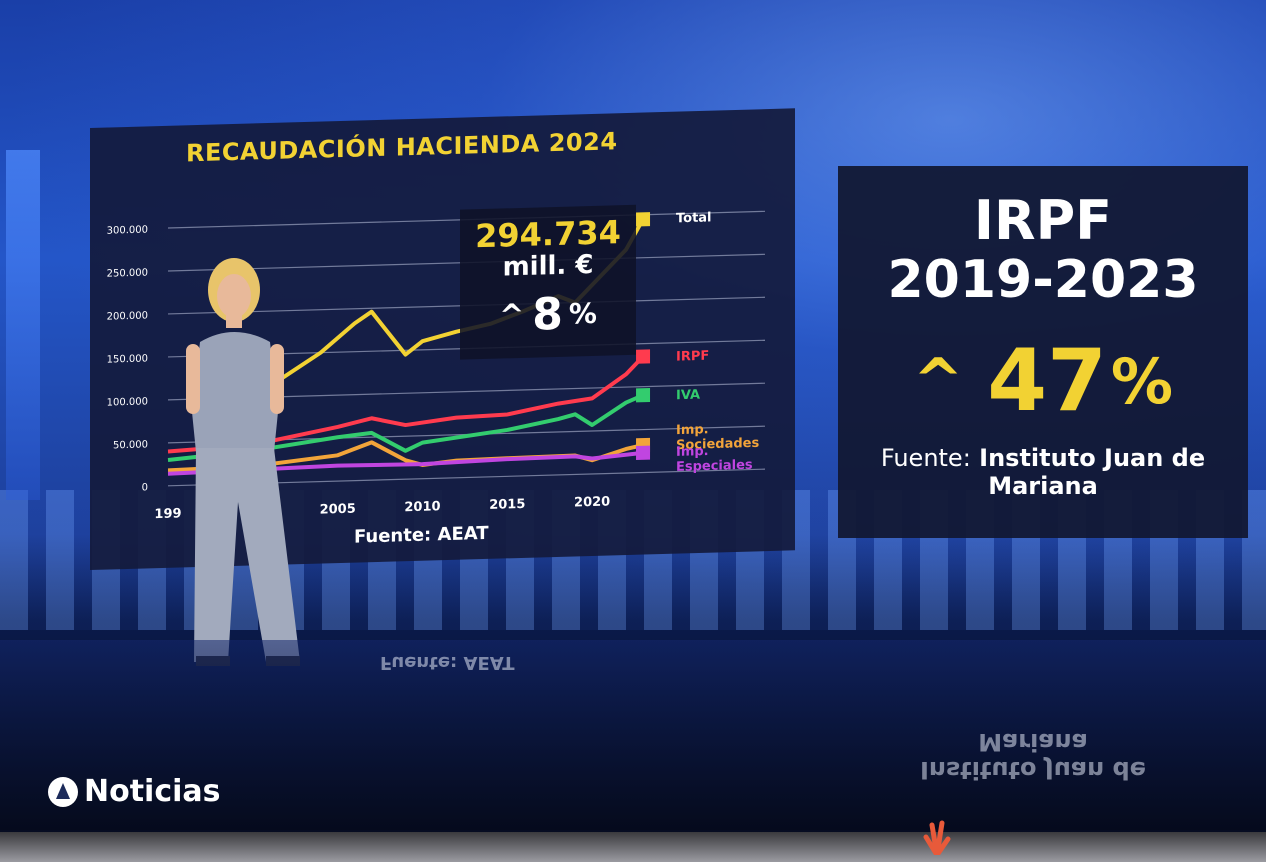 The image size is (1266, 862). I want to click on series-line-iva, so click(405, 428).